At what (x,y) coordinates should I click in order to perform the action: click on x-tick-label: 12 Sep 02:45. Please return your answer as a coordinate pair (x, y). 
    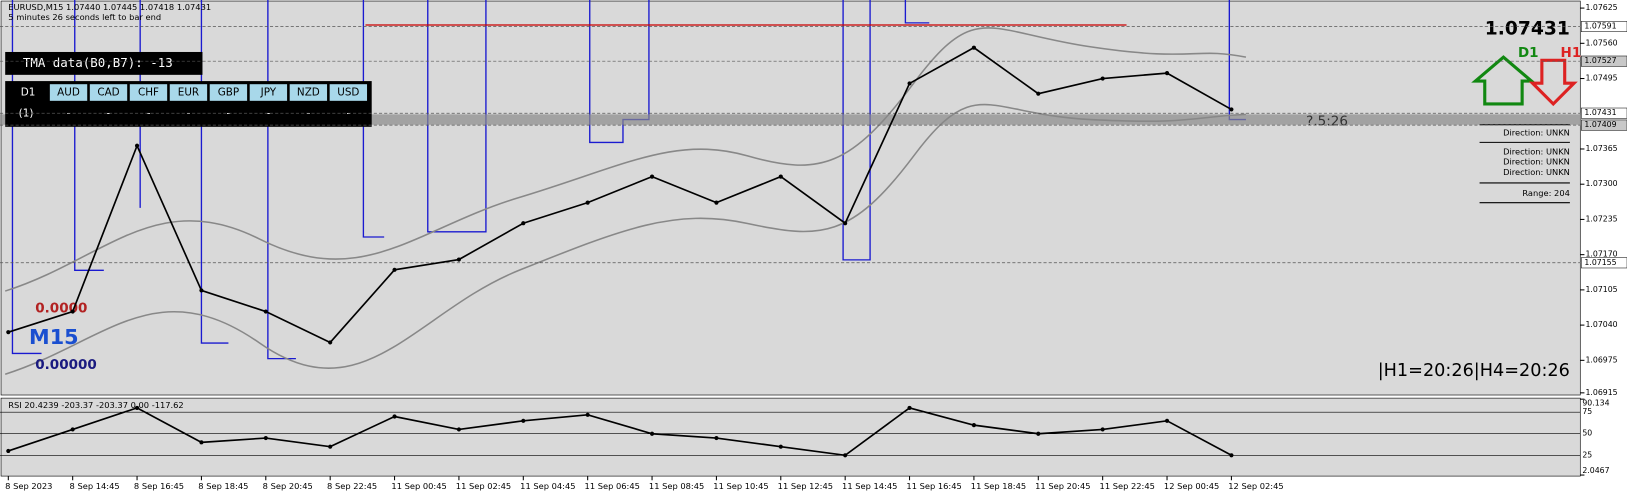
    Looking at the image, I should click on (1255, 486).